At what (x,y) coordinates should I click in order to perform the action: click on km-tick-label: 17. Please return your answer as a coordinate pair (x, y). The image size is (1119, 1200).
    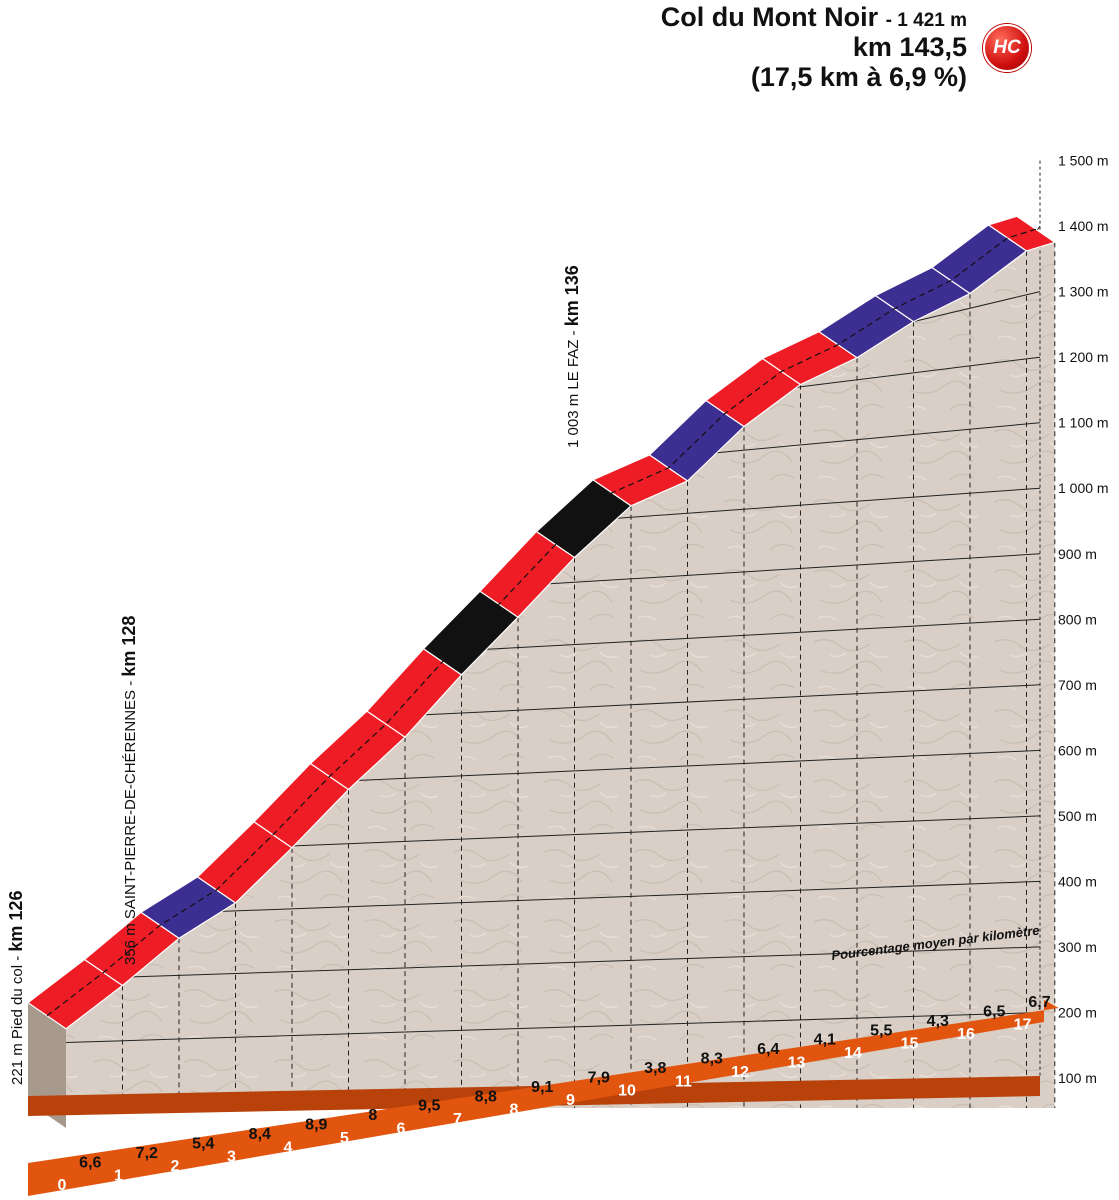
    Looking at the image, I should click on (1023, 1025).